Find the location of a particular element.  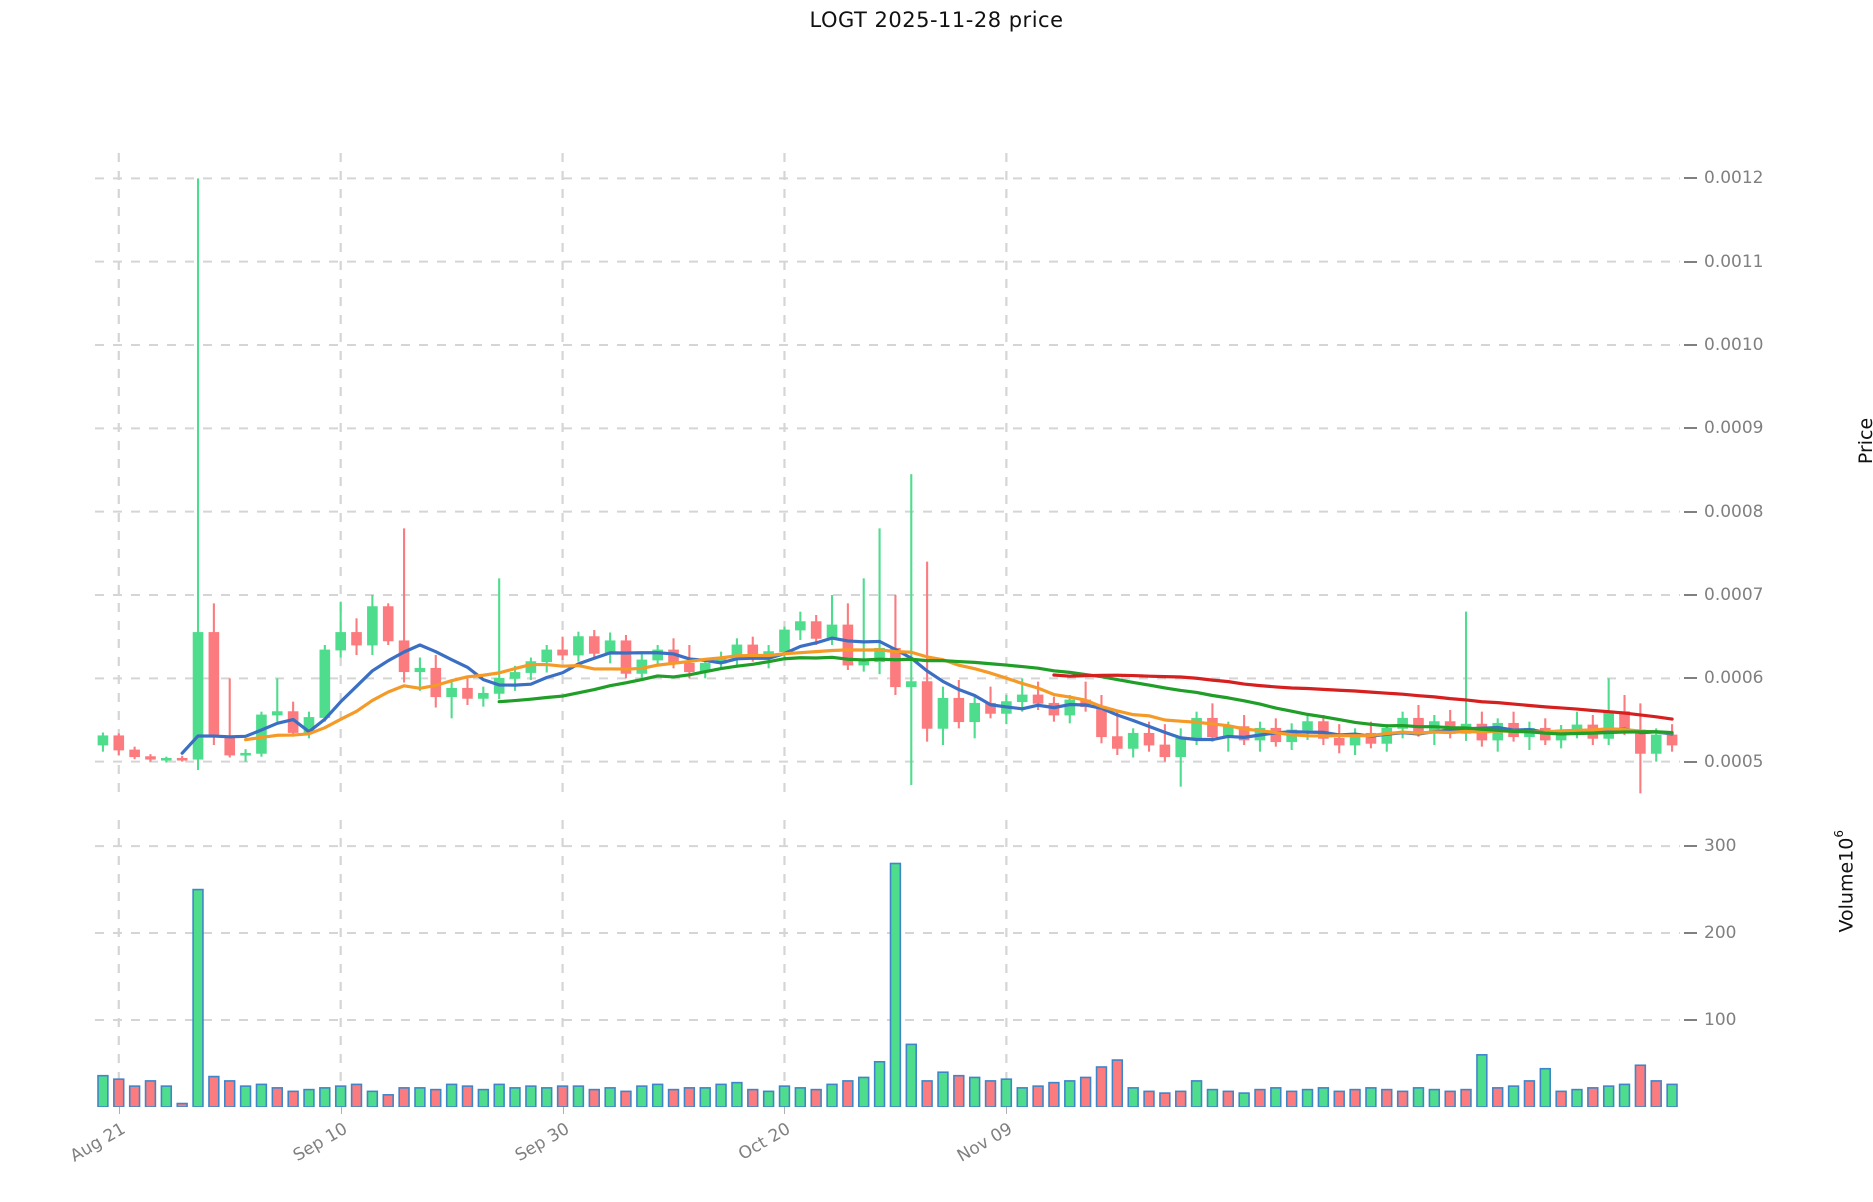

price-tick-label: 0.0009 is located at coordinates (1734, 428).